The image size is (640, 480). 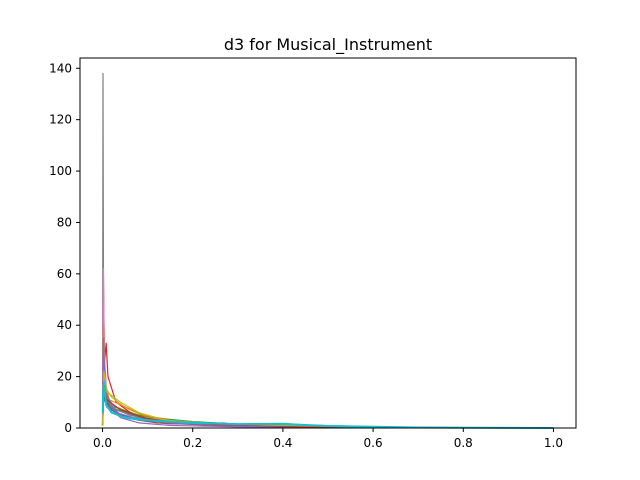 What do you see at coordinates (64, 325) in the screenshot?
I see `y-tick-label: 40` at bounding box center [64, 325].